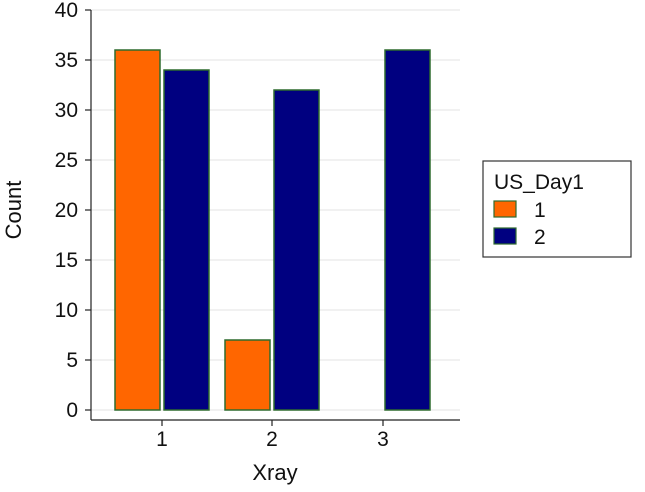 This screenshot has height=492, width=645. What do you see at coordinates (272, 439) in the screenshot?
I see `x-tick-label: 2` at bounding box center [272, 439].